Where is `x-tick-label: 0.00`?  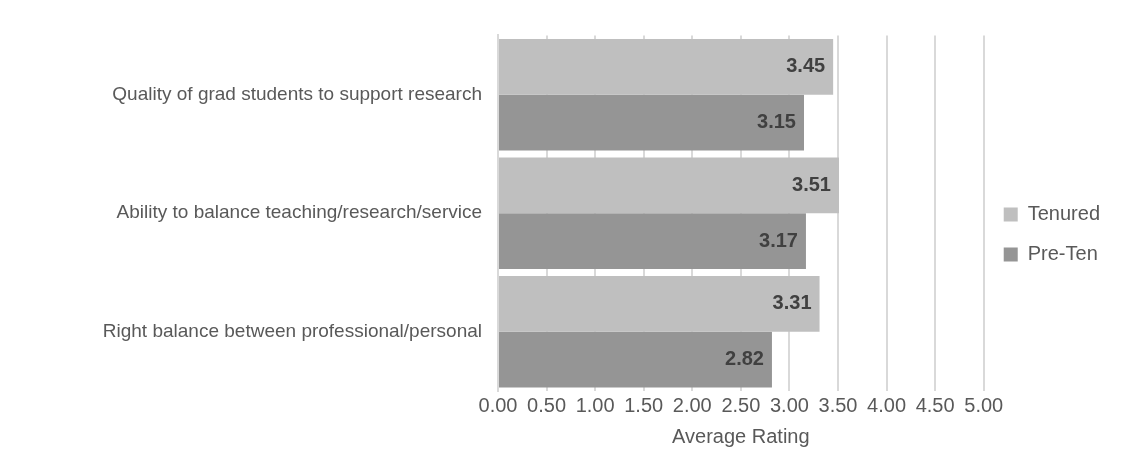 x-tick-label: 0.00 is located at coordinates (498, 404).